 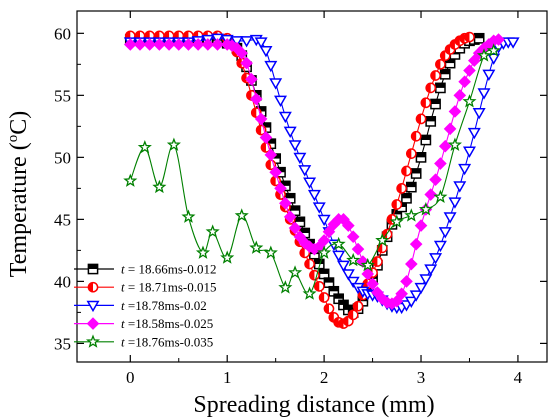 What do you see at coordinates (343, 302) in the screenshot?
I see `series-1-point-34-fill` at bounding box center [343, 302].